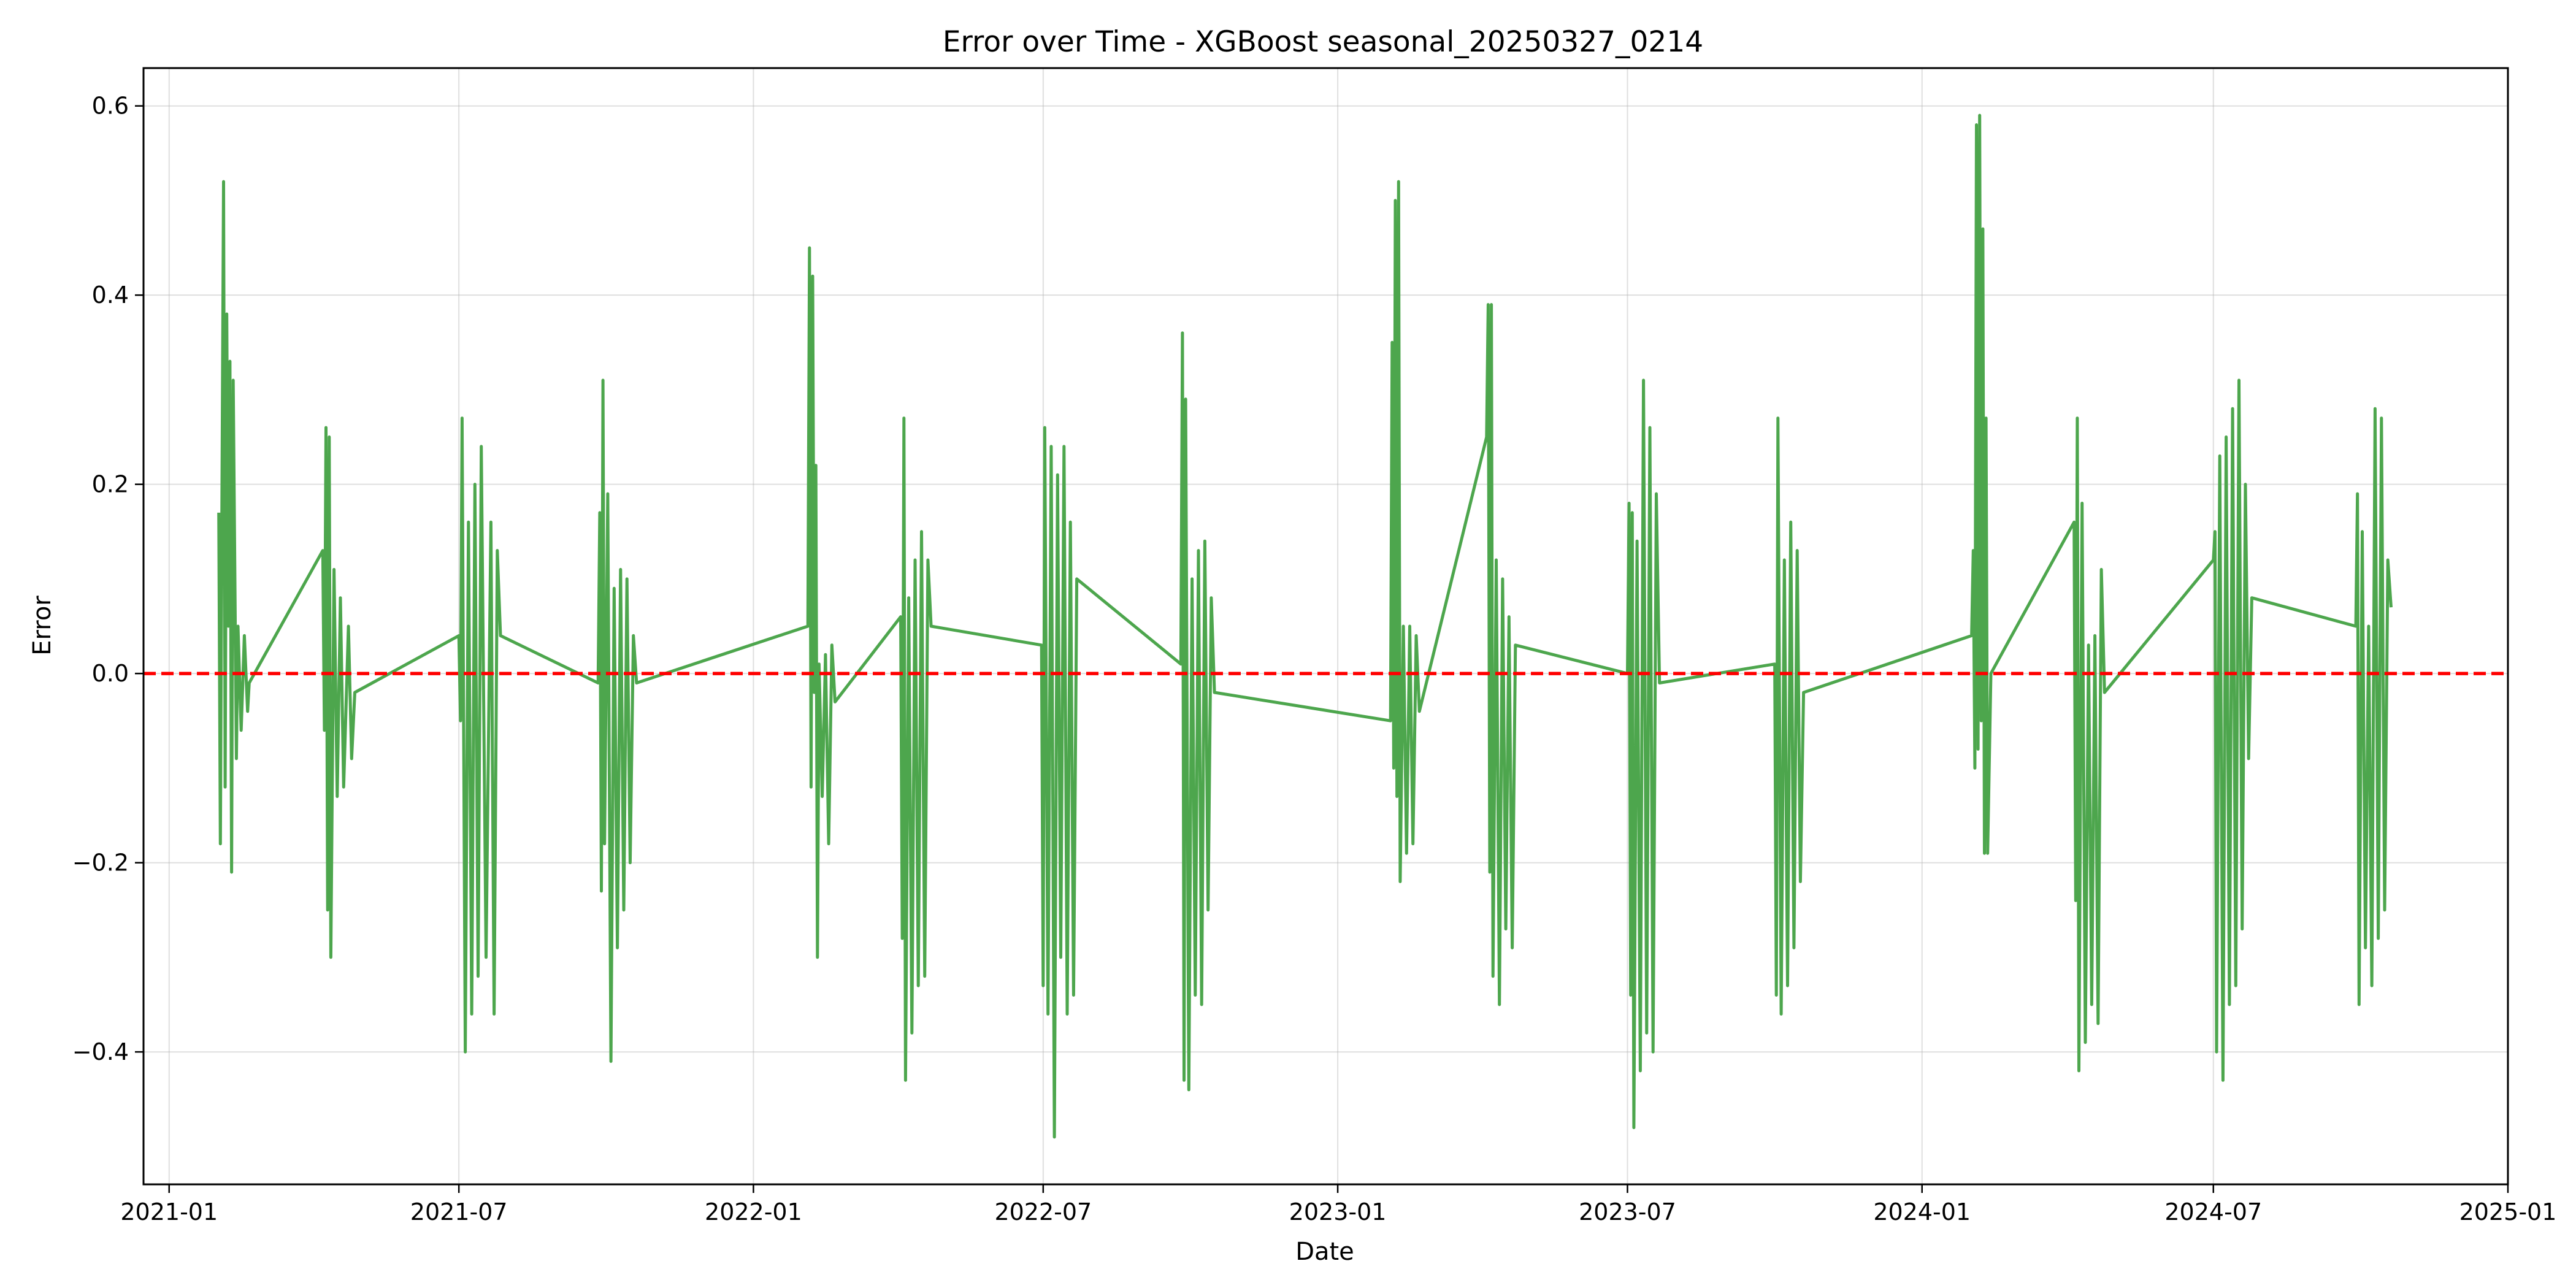 The height and width of the screenshot is (1288, 2576). What do you see at coordinates (2508, 1211) in the screenshot?
I see `x-tick-label: 2025-01` at bounding box center [2508, 1211].